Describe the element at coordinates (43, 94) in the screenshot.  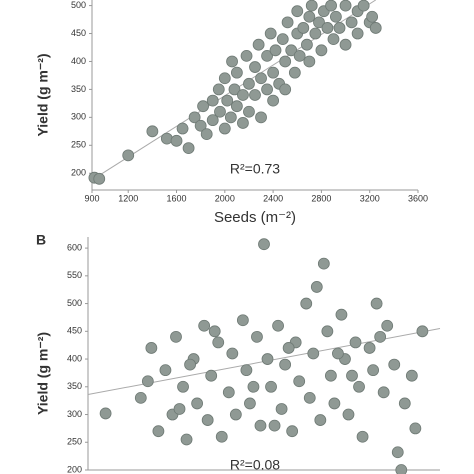
I see `y-axis-label: Yield (g m⁻²)` at that location.